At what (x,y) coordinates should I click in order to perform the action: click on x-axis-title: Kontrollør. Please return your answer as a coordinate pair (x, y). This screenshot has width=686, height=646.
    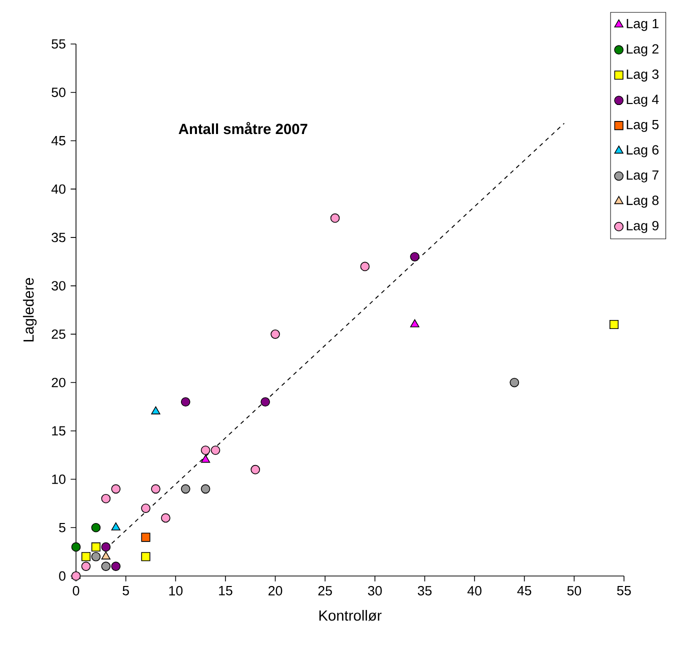
    Looking at the image, I should click on (350, 615).